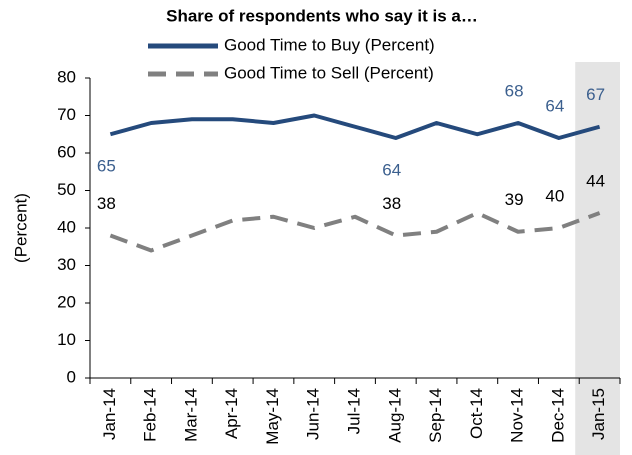 This screenshot has width=632, height=455. I want to click on x-tick-label: Jul-14, so click(353, 411).